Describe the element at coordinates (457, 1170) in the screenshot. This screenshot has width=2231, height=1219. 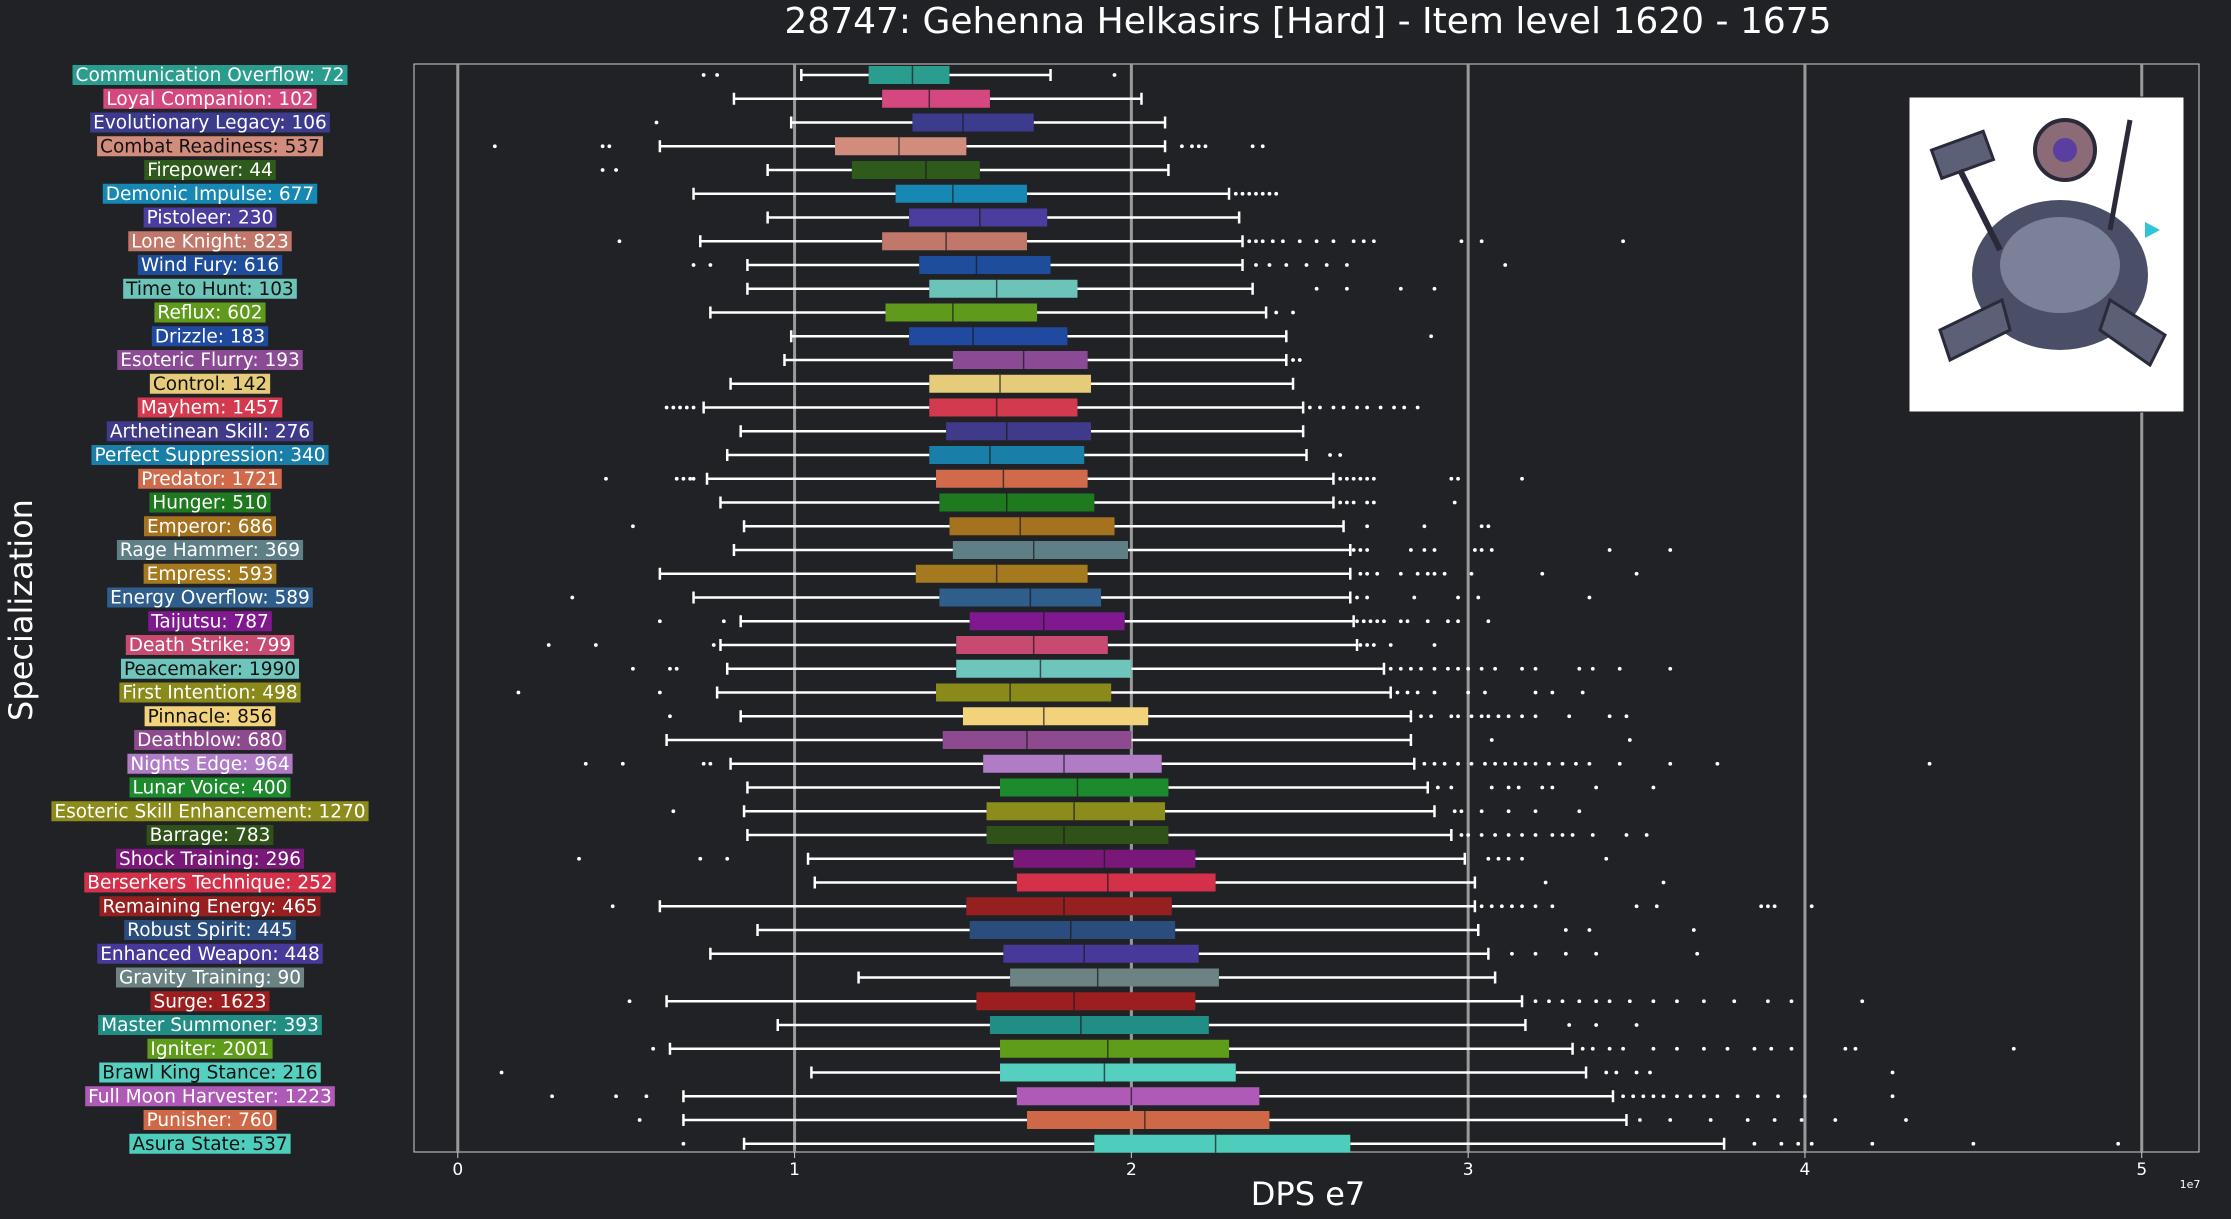
I see `x-tick-label: 0` at that location.